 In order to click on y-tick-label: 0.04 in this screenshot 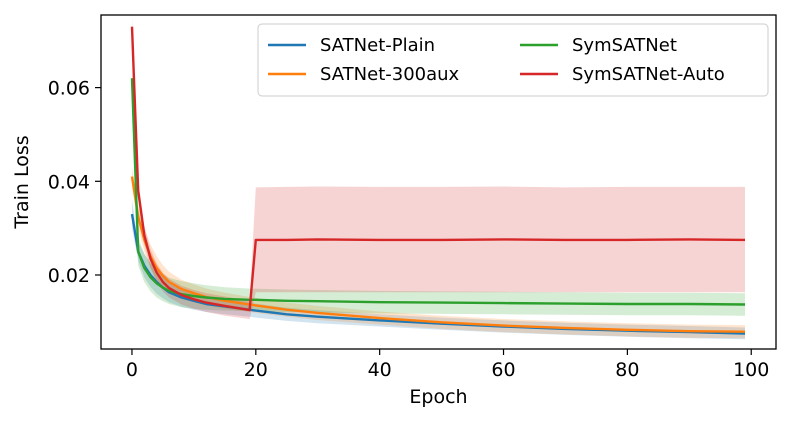, I will do `click(69, 182)`.